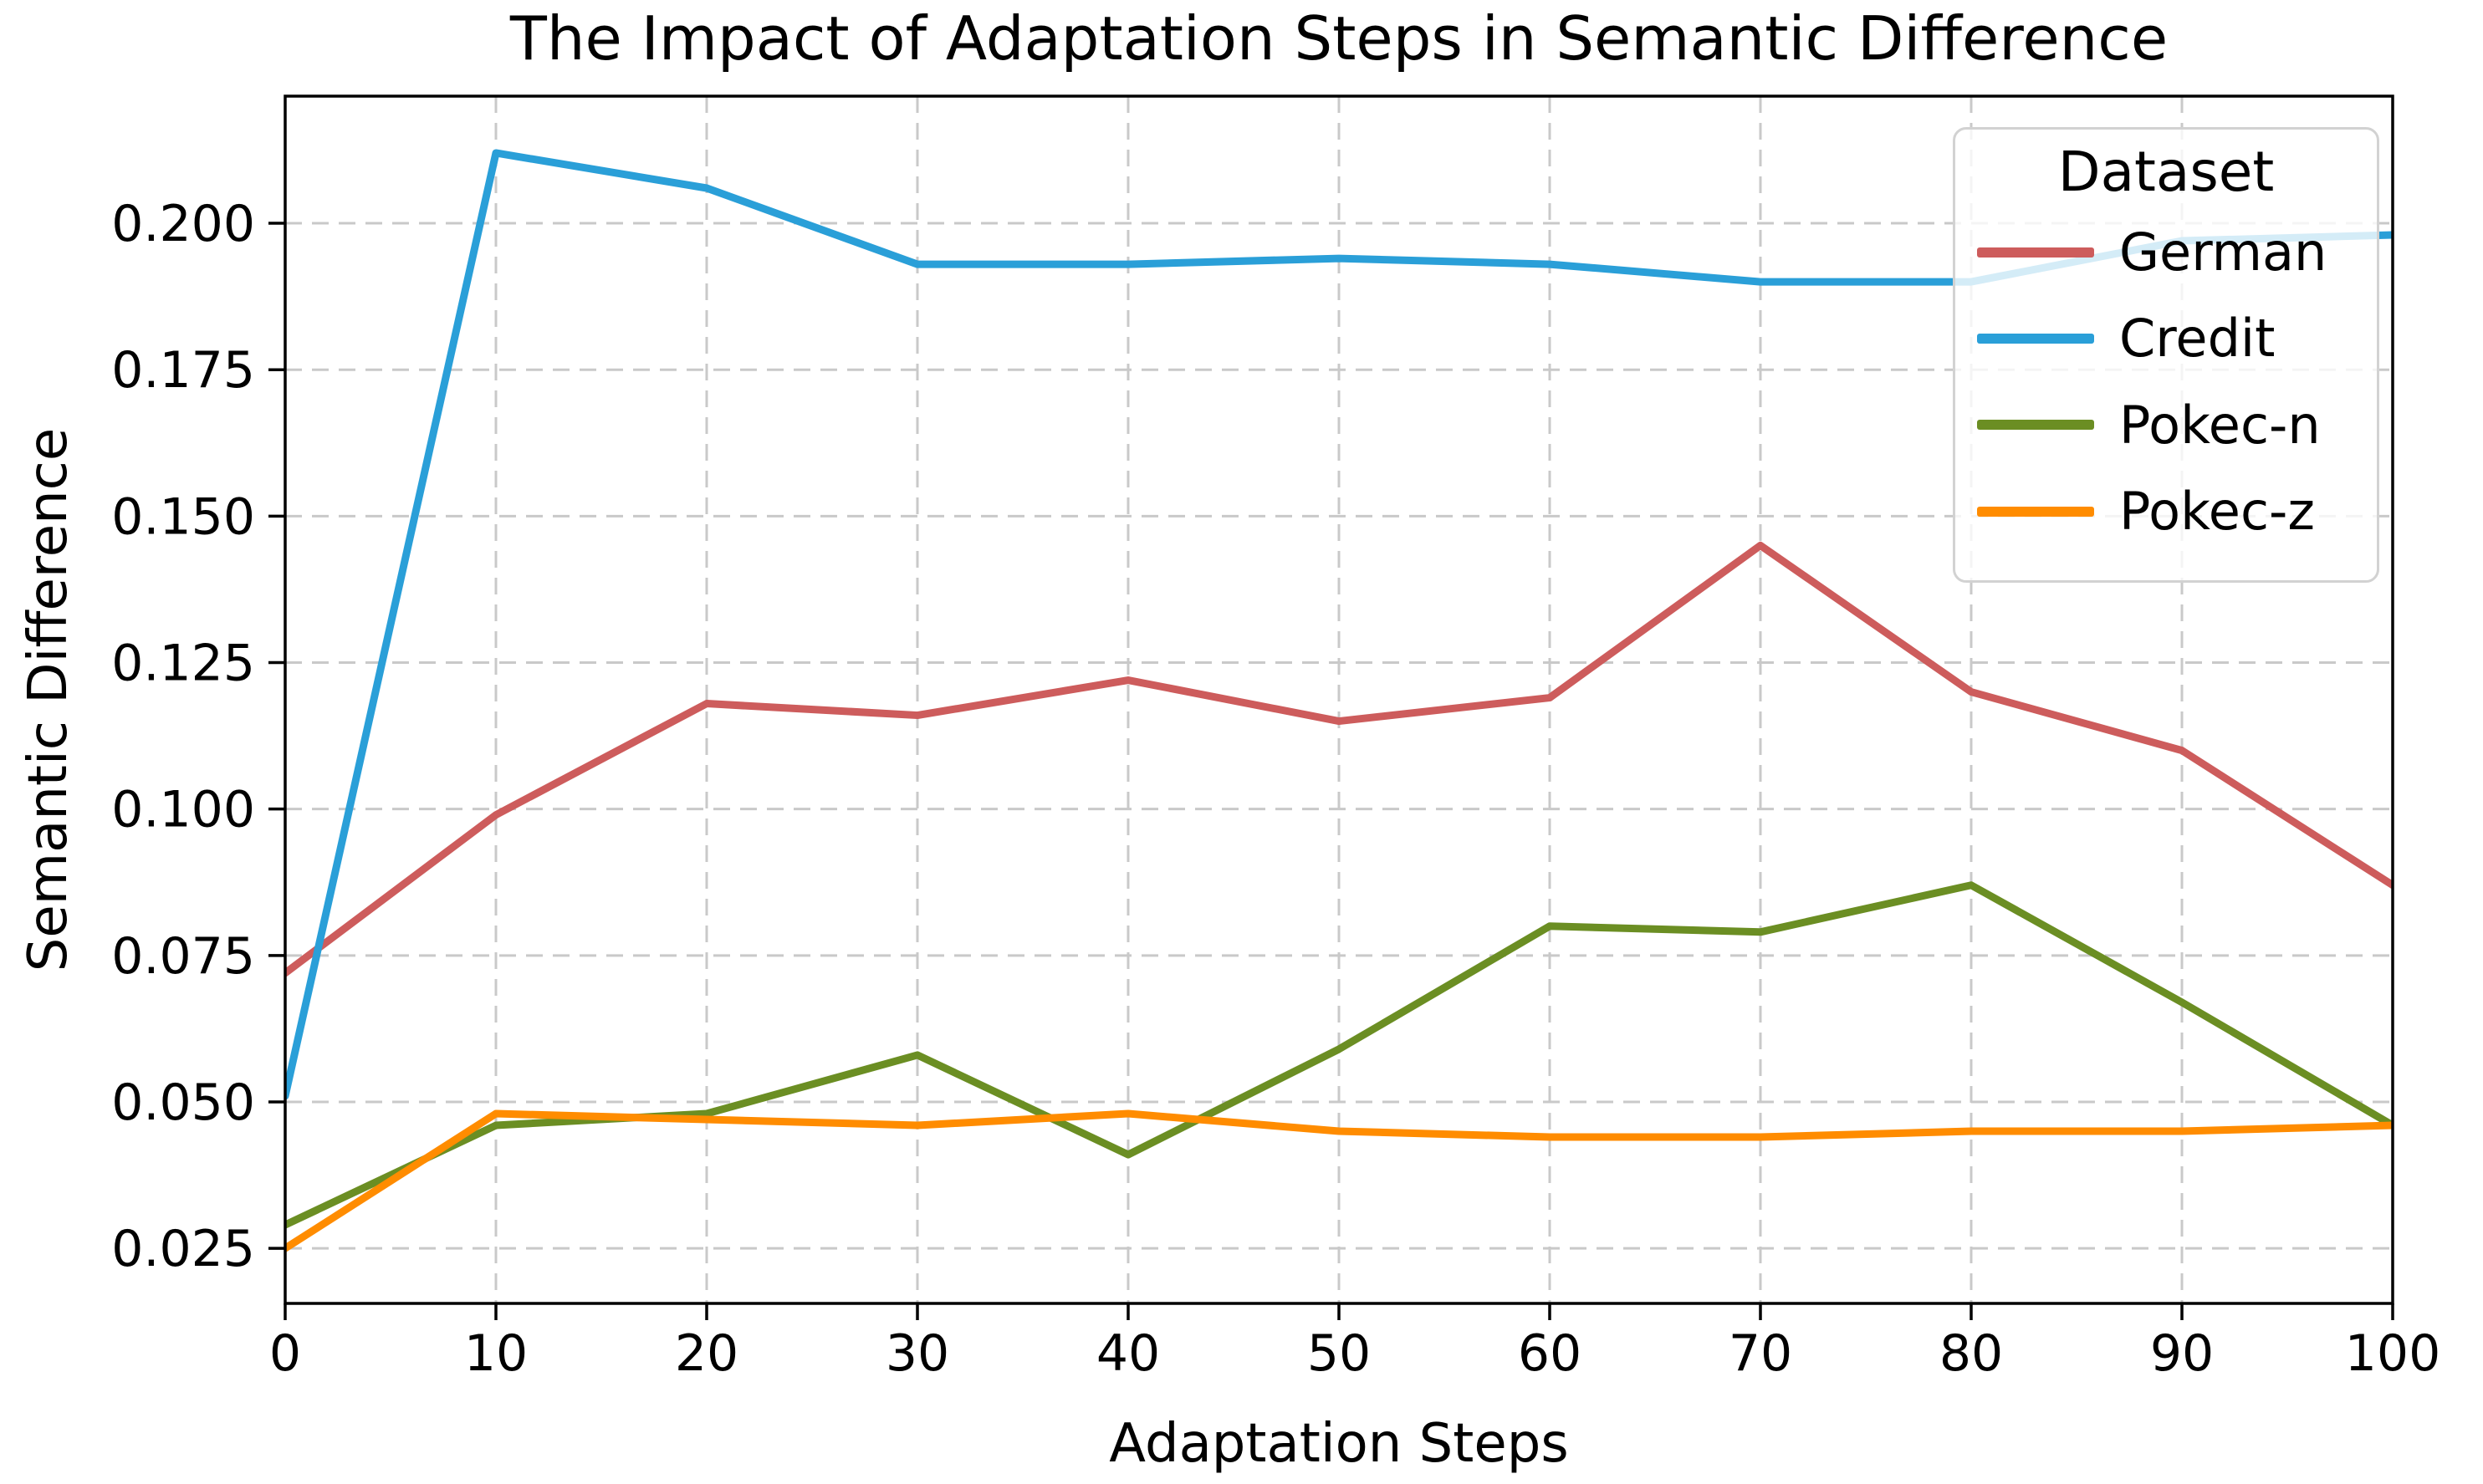 The image size is (2483, 1484). Describe the element at coordinates (285, 1353) in the screenshot. I see `x-tick-label: 0` at that location.